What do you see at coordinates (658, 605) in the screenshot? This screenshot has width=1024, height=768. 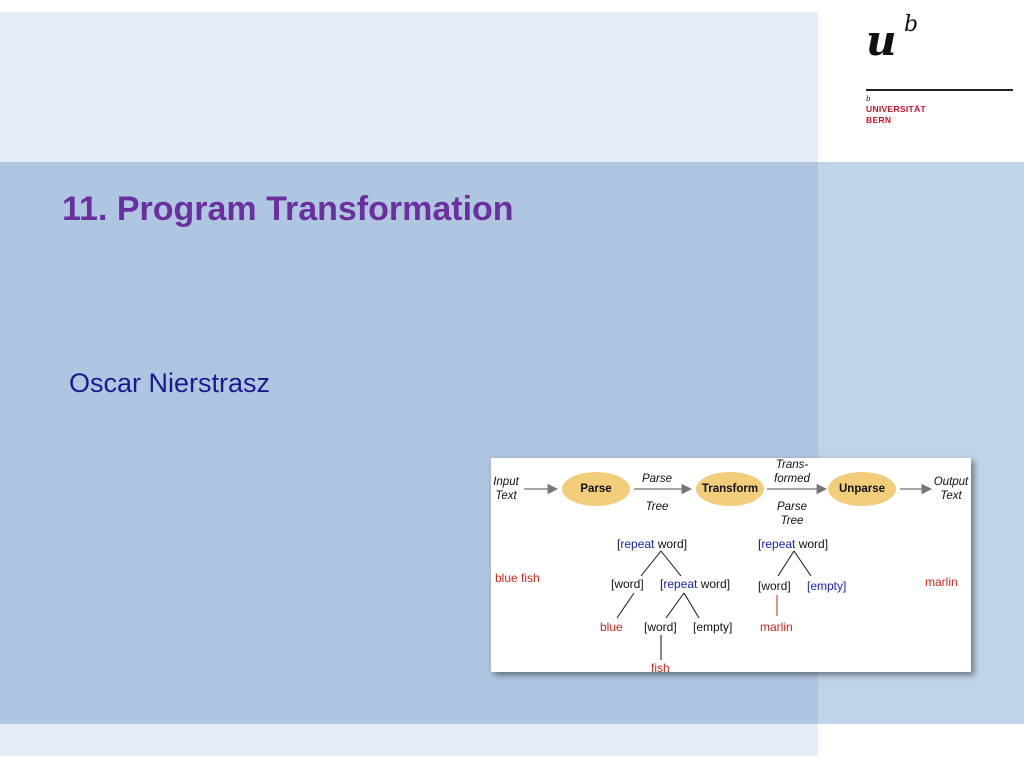 I see `tree1-edges` at bounding box center [658, 605].